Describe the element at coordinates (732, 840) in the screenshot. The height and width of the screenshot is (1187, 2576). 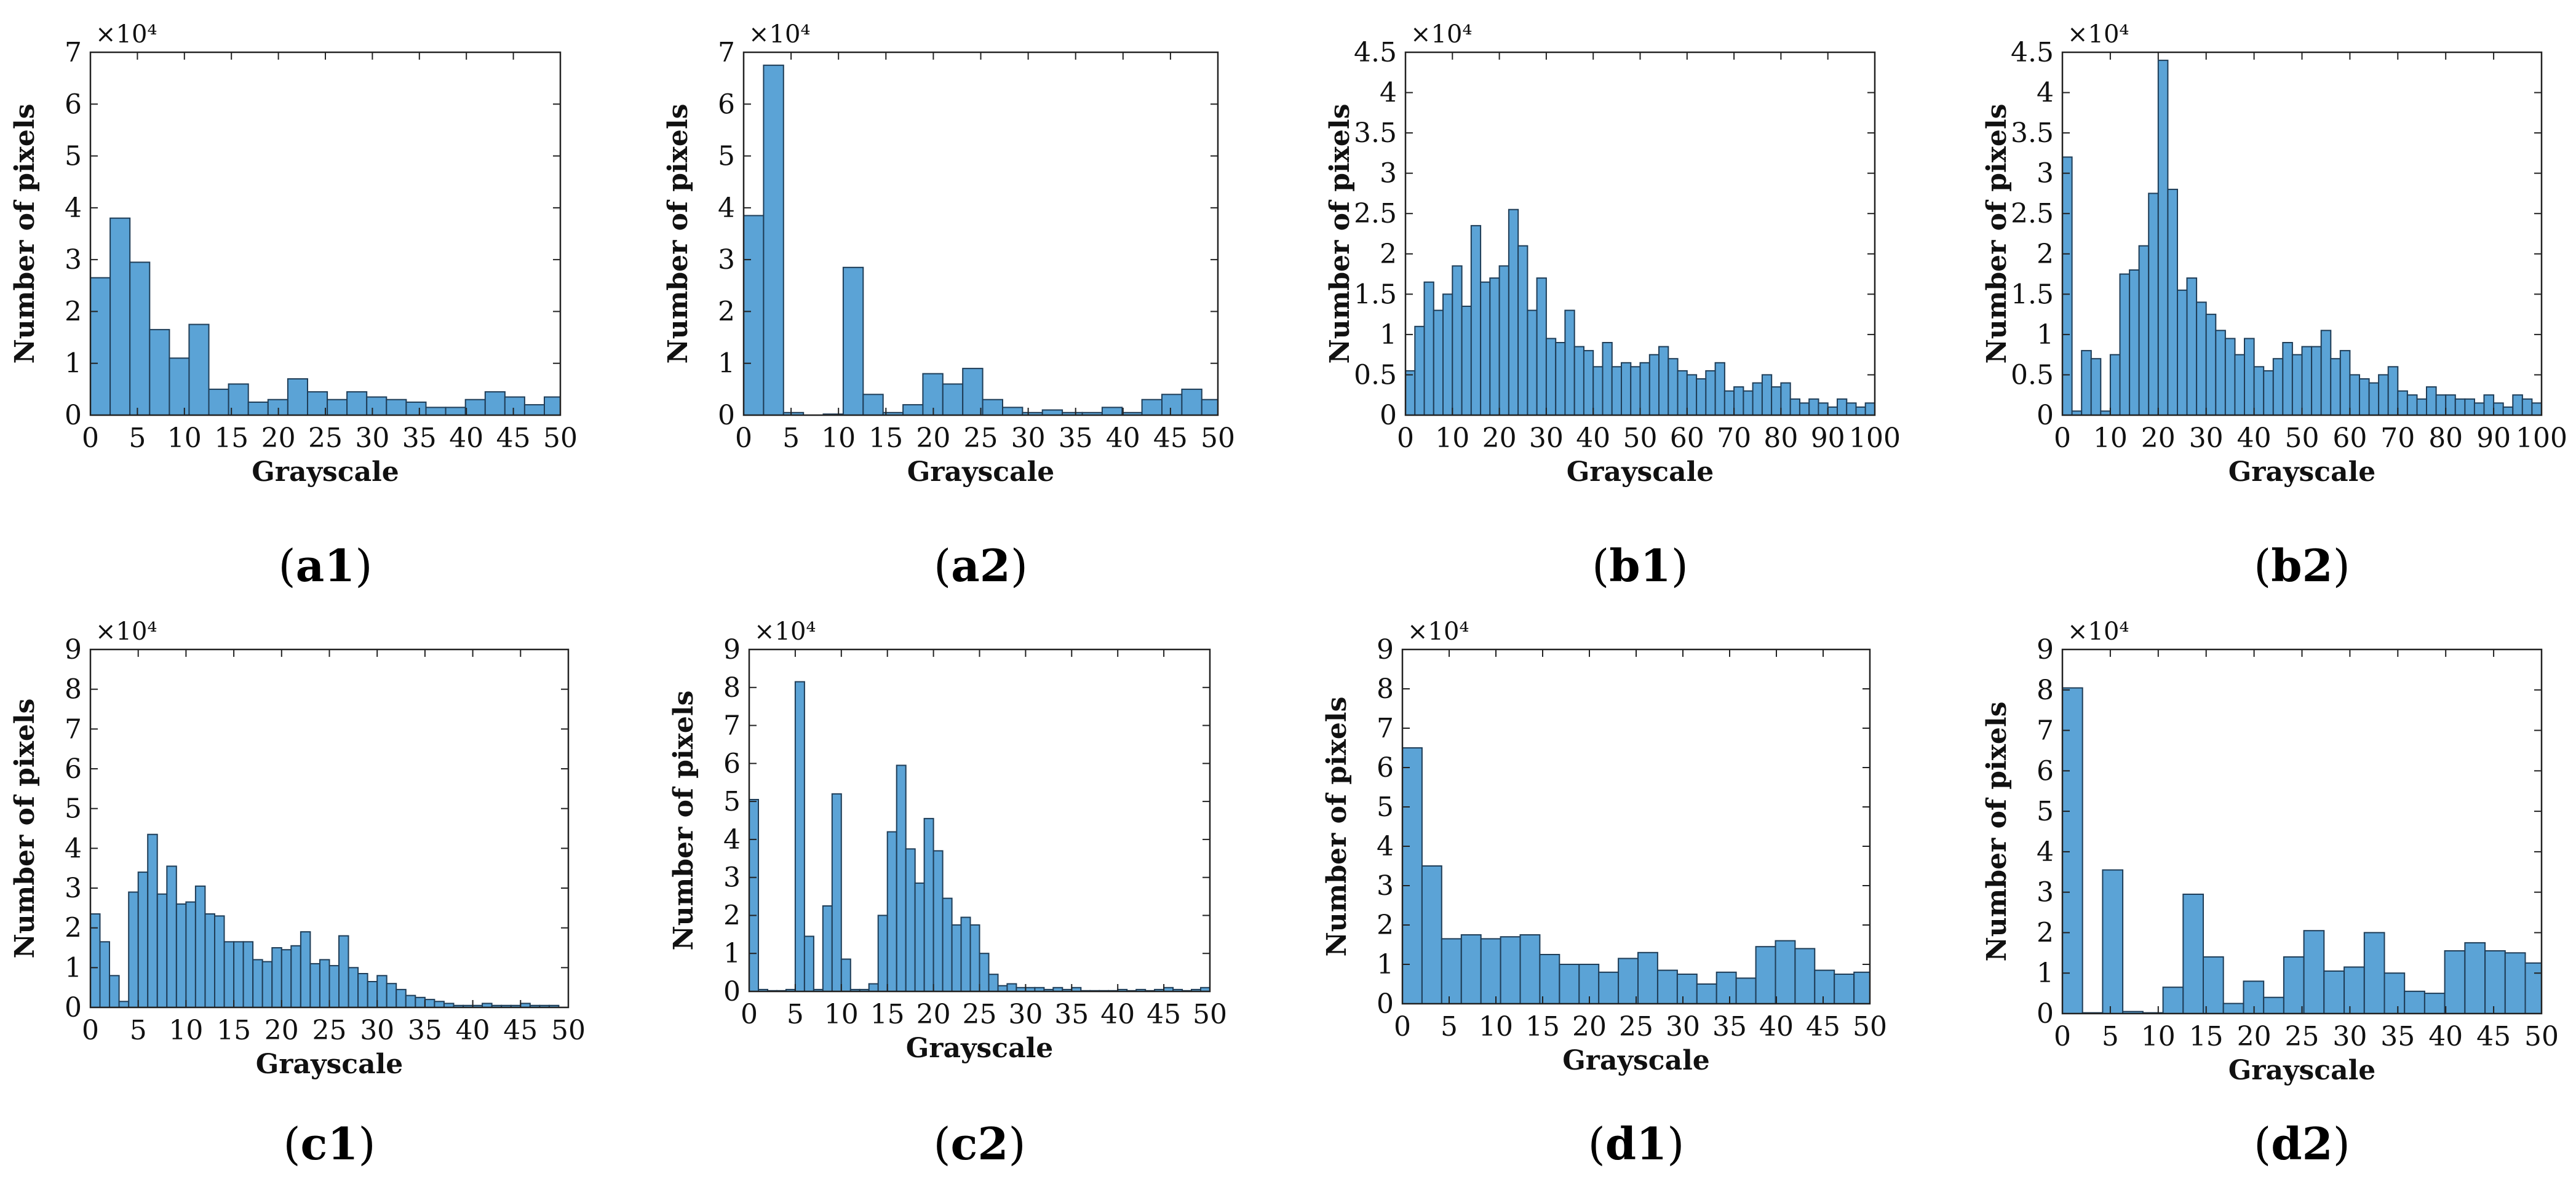
I see `y-tick-label-c2-4: 4` at that location.